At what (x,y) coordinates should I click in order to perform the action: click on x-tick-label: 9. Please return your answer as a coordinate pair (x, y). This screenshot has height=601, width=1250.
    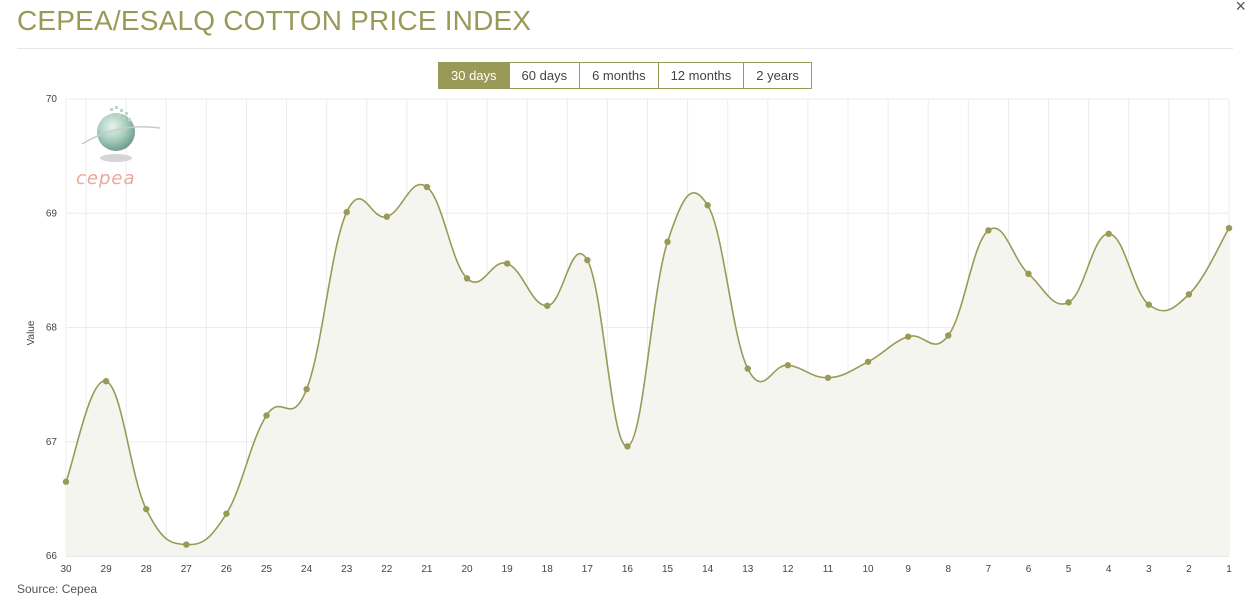
    Looking at the image, I should click on (908, 569).